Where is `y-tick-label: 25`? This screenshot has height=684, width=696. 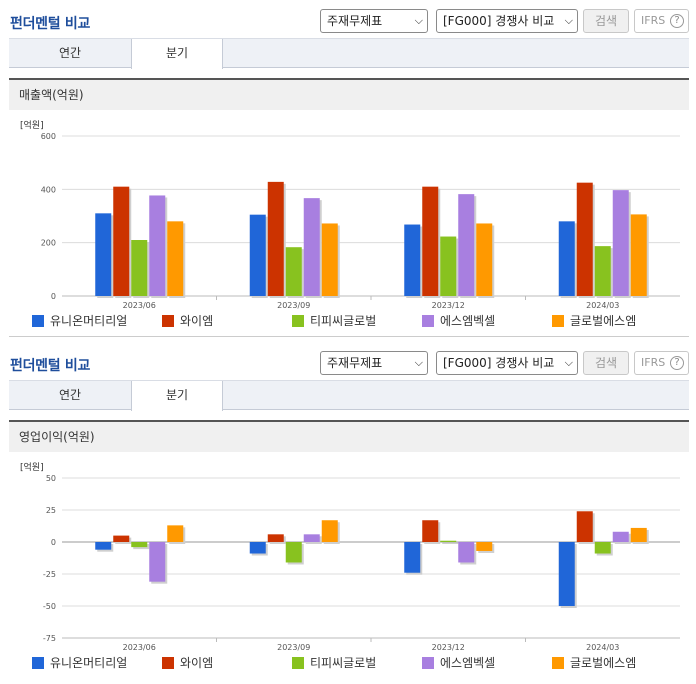 y-tick-label: 25 is located at coordinates (51, 510).